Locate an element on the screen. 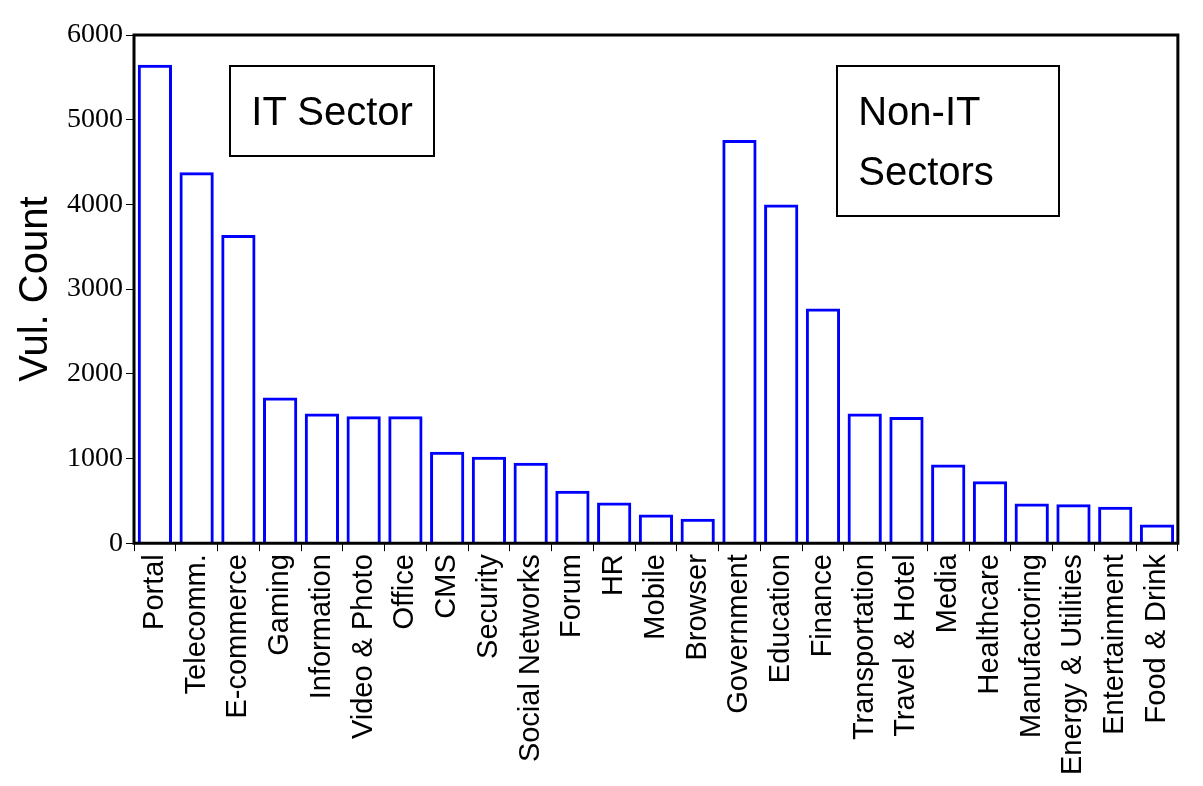 Image resolution: width=1203 pixels, height=786 pixels. x-tick-label: Manufactoring is located at coordinates (1029, 646).